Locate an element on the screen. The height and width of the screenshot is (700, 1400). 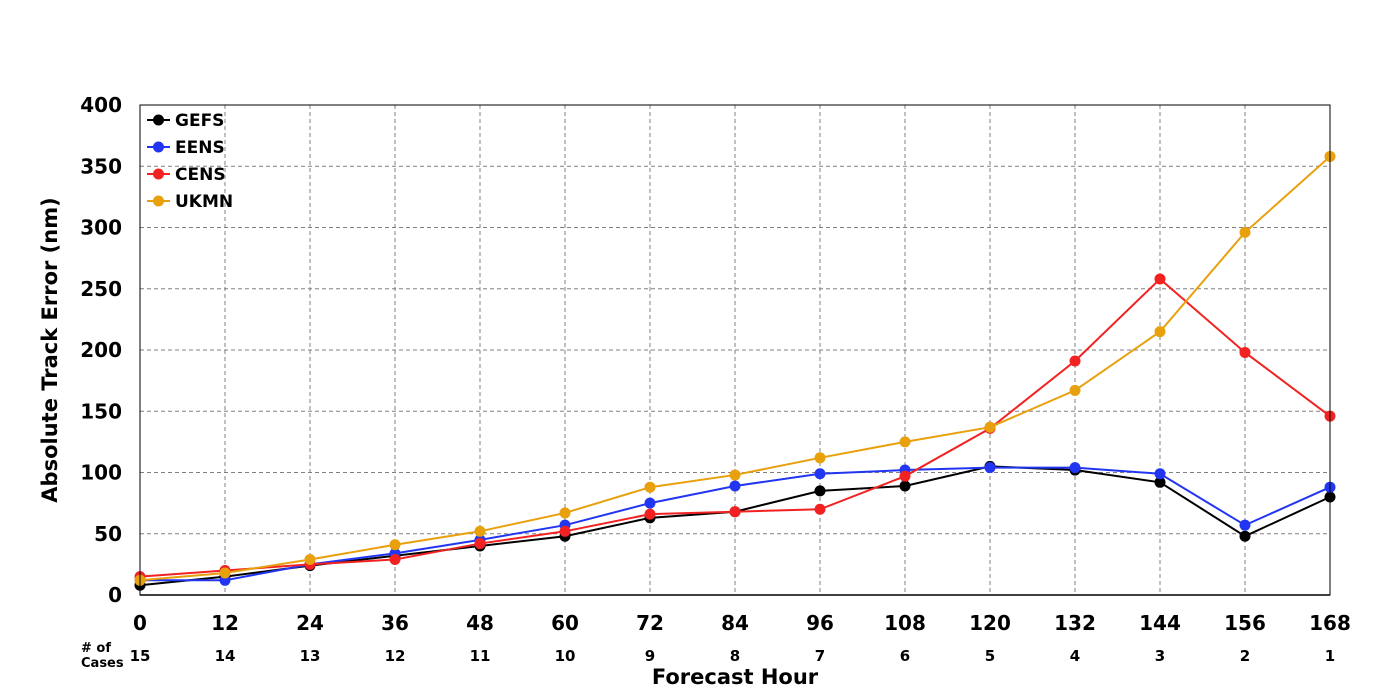
case-count-label: 3 is located at coordinates (1160, 656).